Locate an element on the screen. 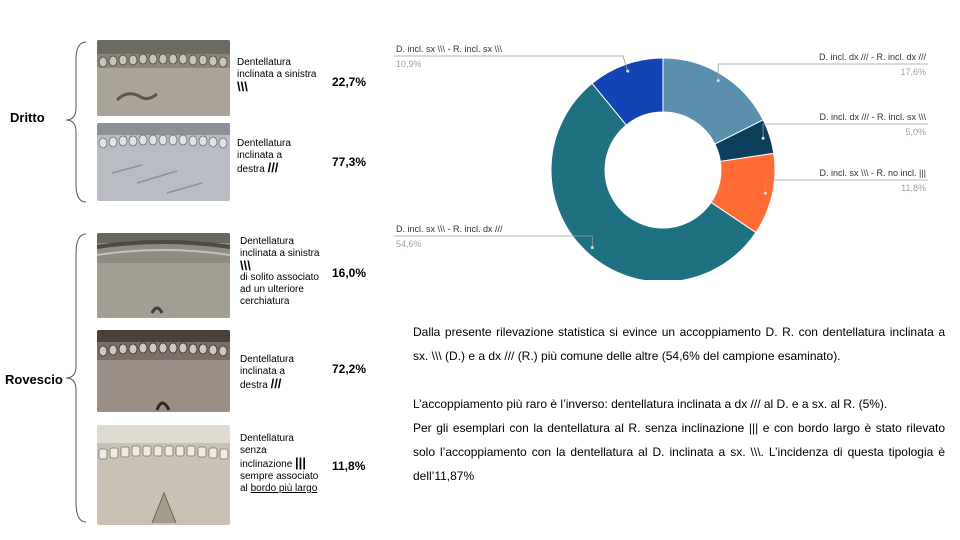 The image size is (960, 540). coin-image-dritto-right is located at coordinates (163, 162).